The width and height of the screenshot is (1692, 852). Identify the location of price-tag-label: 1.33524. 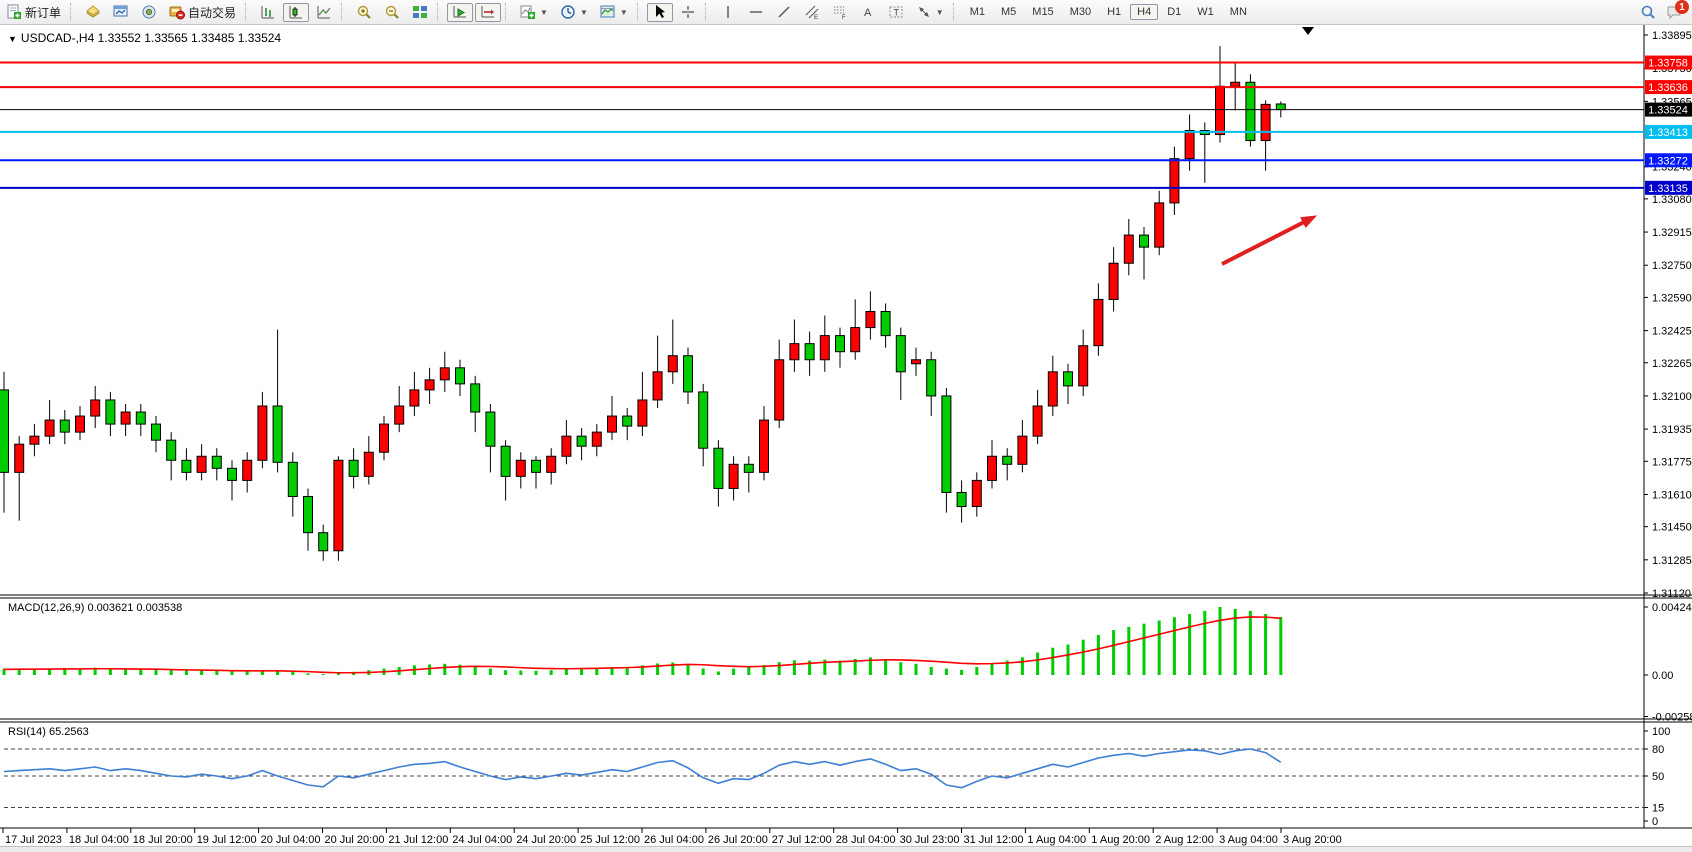
(1668, 111).